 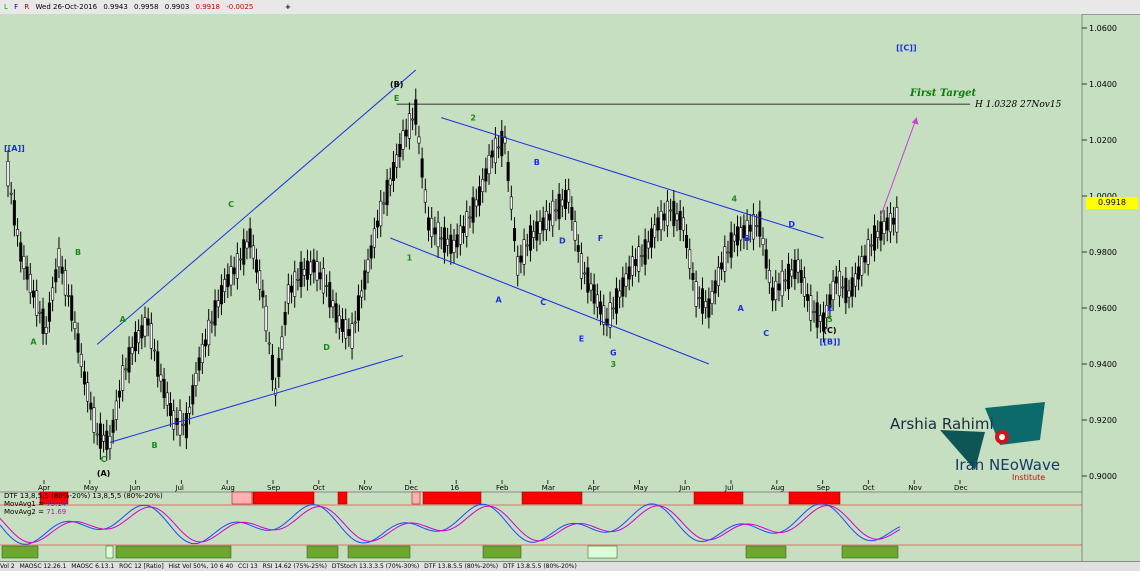 What do you see at coordinates (375, 566) in the screenshot?
I see `tab-7: DTStoch 13.3.3.5 (70%-30%)` at bounding box center [375, 566].